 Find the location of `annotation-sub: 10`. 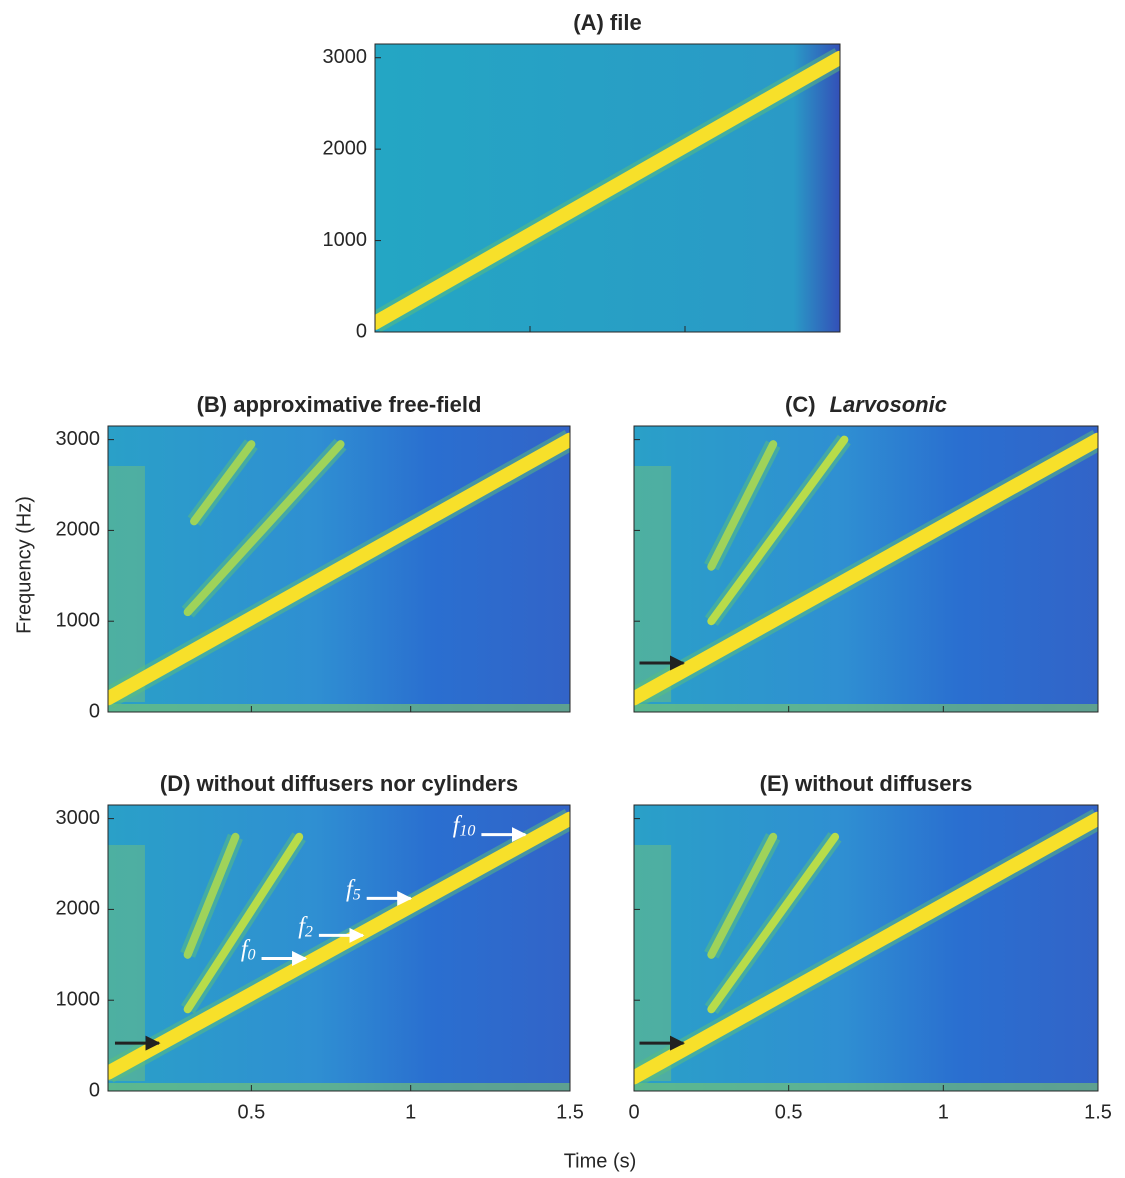

annotation-sub: 10 is located at coordinates (467, 830).